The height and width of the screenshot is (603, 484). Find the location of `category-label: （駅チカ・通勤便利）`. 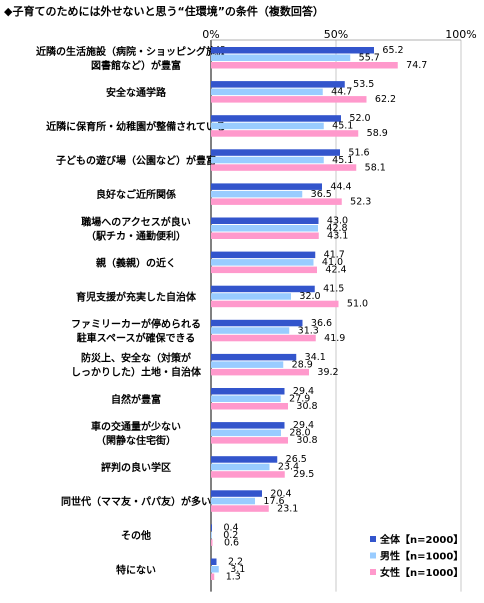

category-label: （駅チカ・通勤便利） is located at coordinates (136, 235).